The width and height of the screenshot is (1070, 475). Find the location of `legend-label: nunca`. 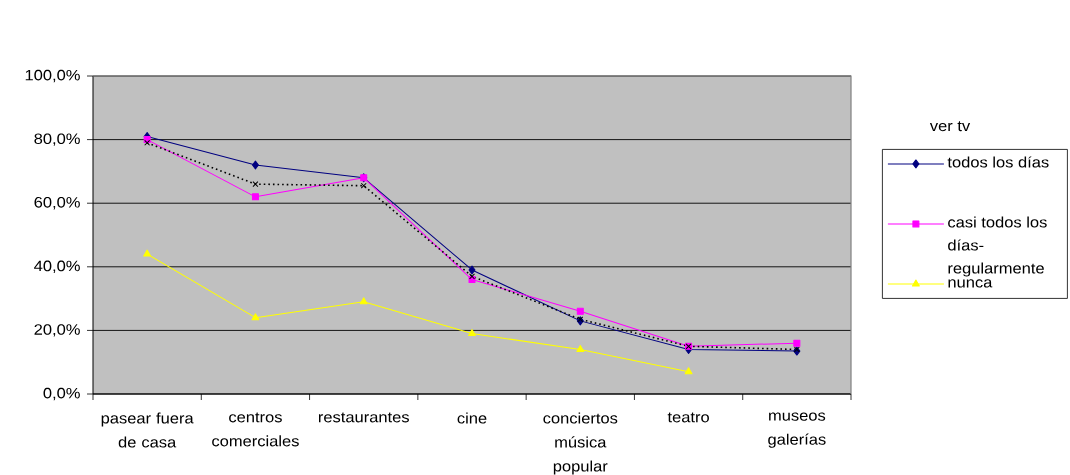

legend-label: nunca is located at coordinates (970, 283).